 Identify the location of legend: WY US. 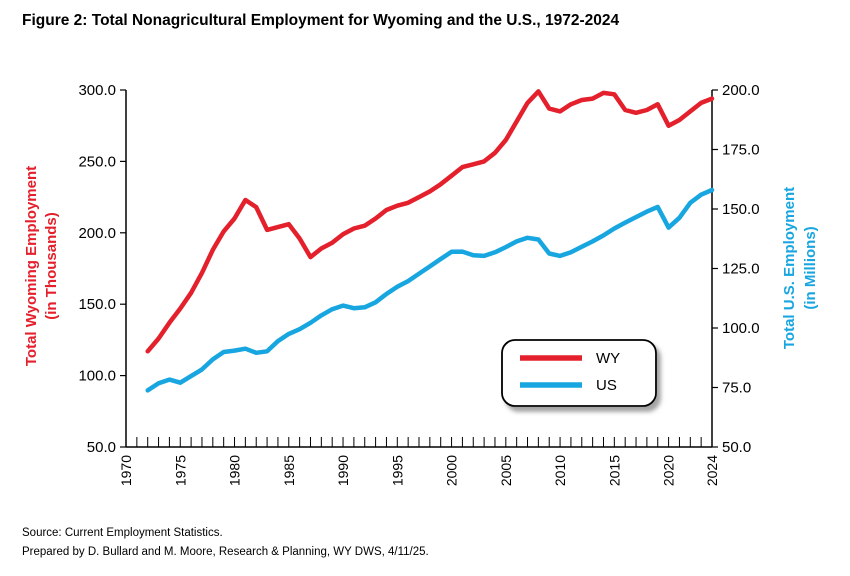
(579, 373).